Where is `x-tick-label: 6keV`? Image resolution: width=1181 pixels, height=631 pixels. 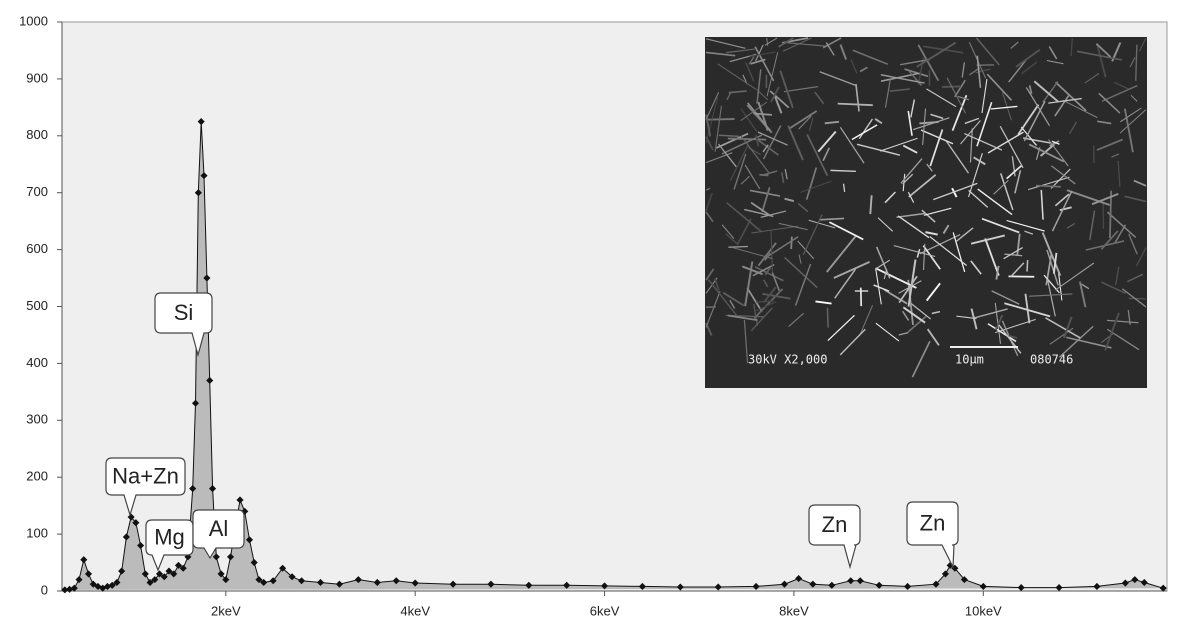
x-tick-label: 6keV is located at coordinates (605, 610).